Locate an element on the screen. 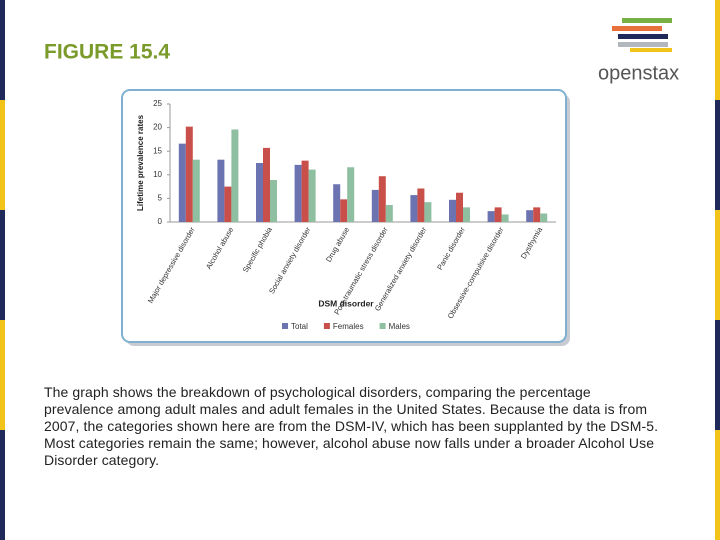  y-axis-label: Lifetime prevalence rates is located at coordinates (140, 162).